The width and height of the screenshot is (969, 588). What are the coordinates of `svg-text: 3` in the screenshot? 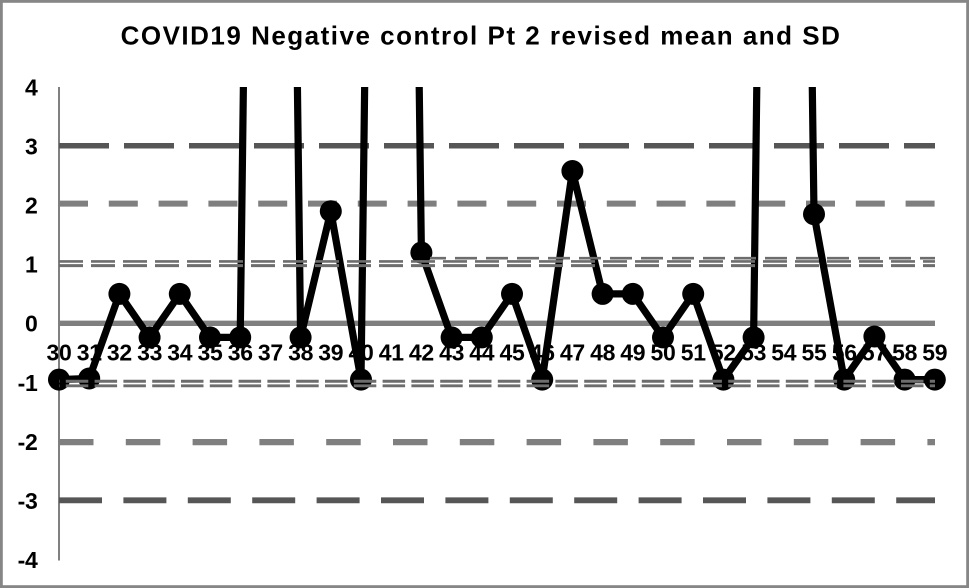 It's located at (31, 146).